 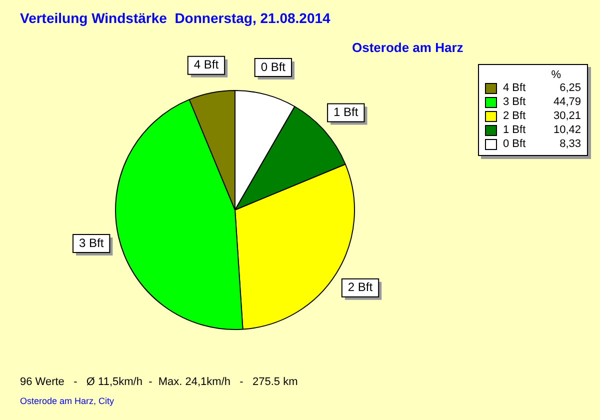 I want to click on slice-label: 0 Bft, so click(x=273, y=67).